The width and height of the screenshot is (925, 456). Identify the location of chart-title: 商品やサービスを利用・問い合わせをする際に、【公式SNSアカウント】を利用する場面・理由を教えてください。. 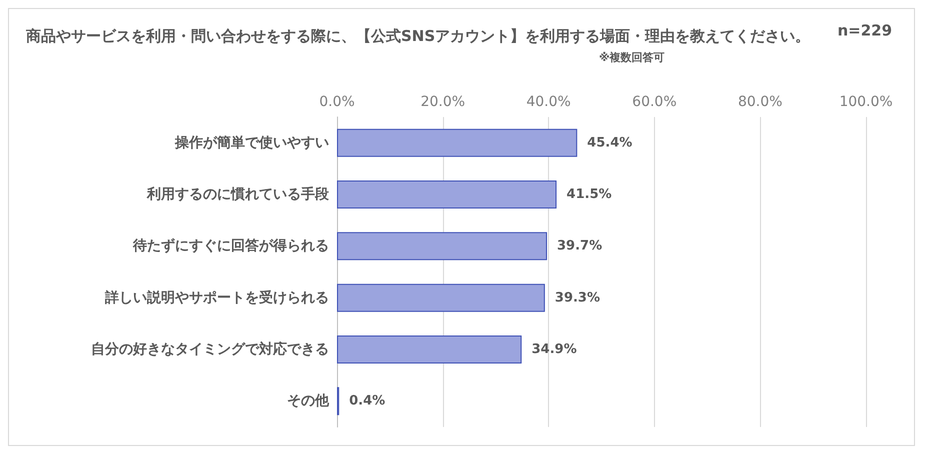
(417, 36).